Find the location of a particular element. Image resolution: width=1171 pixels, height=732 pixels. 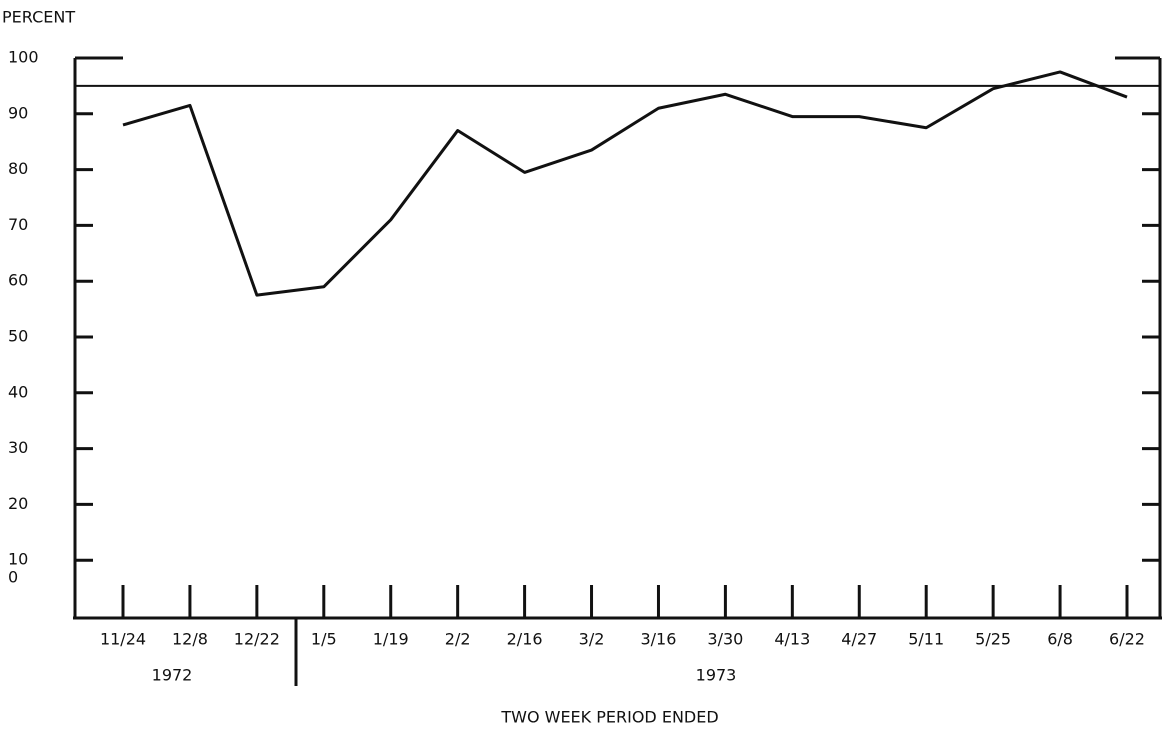

y-tick-label: 0 is located at coordinates (13, 577).